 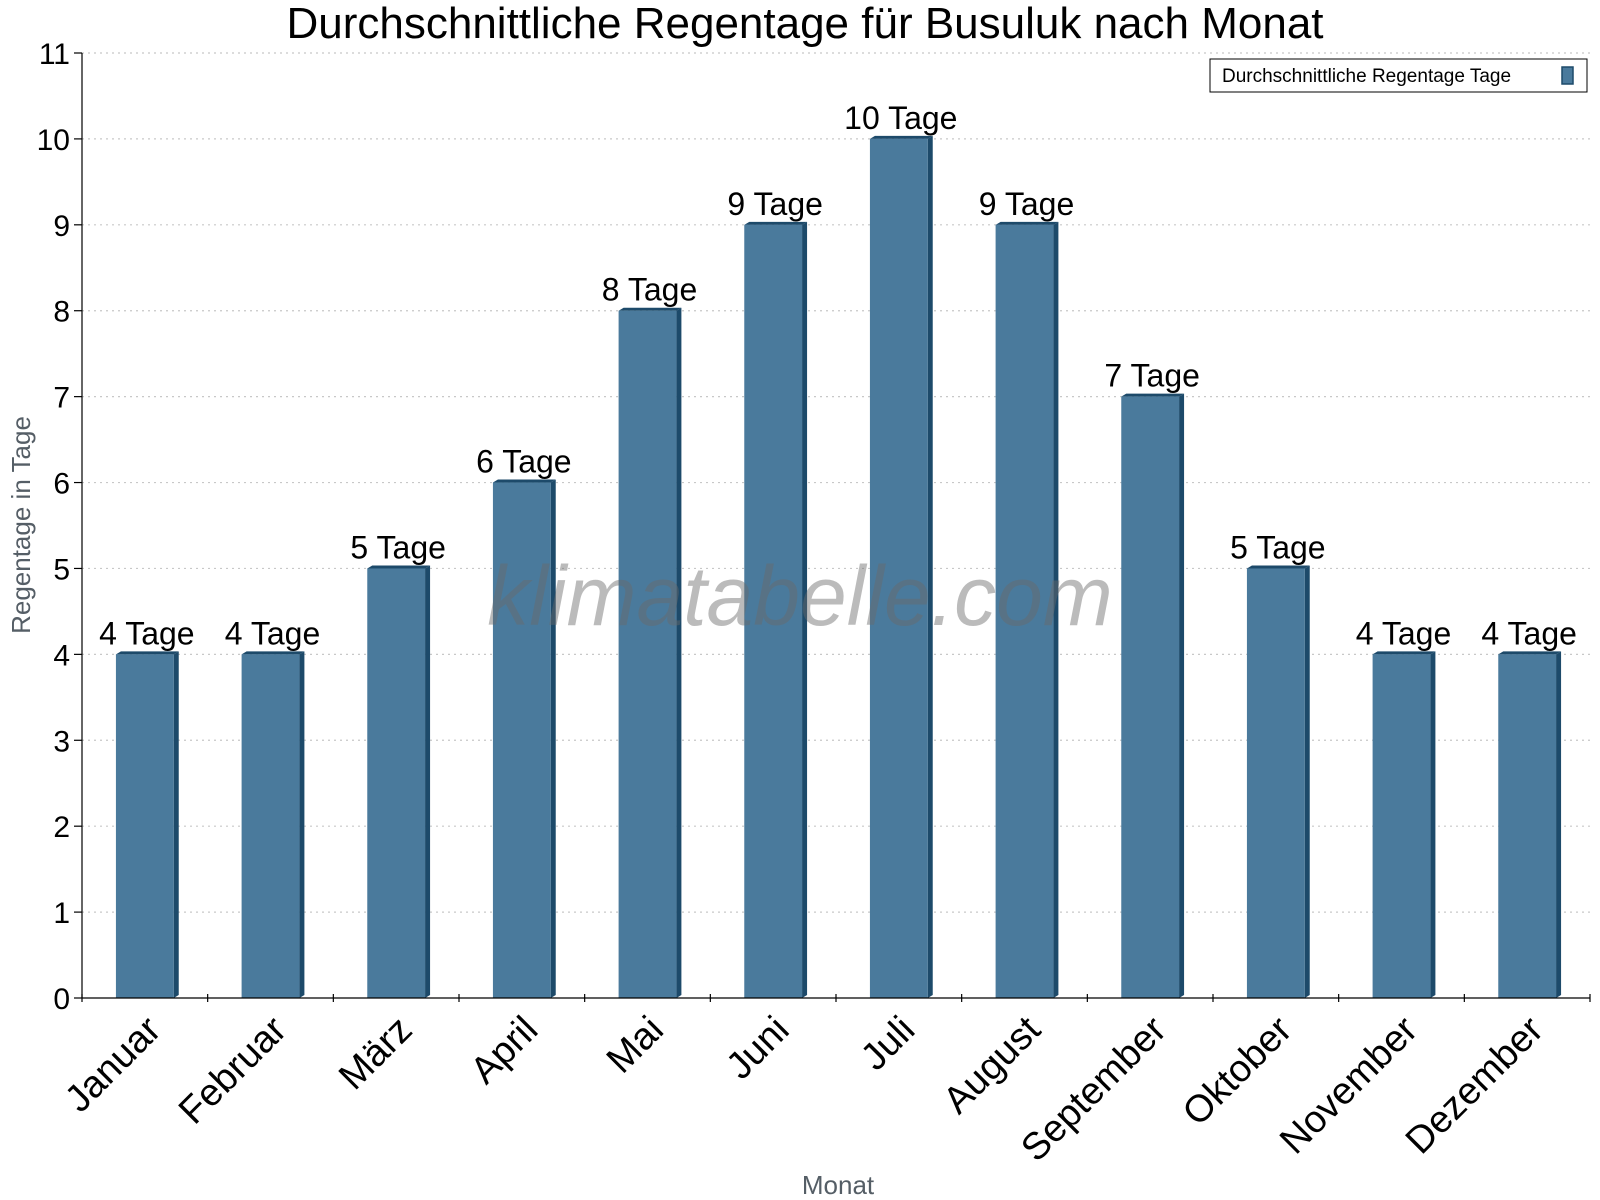 I want to click on bar-februar, so click(x=273, y=824).